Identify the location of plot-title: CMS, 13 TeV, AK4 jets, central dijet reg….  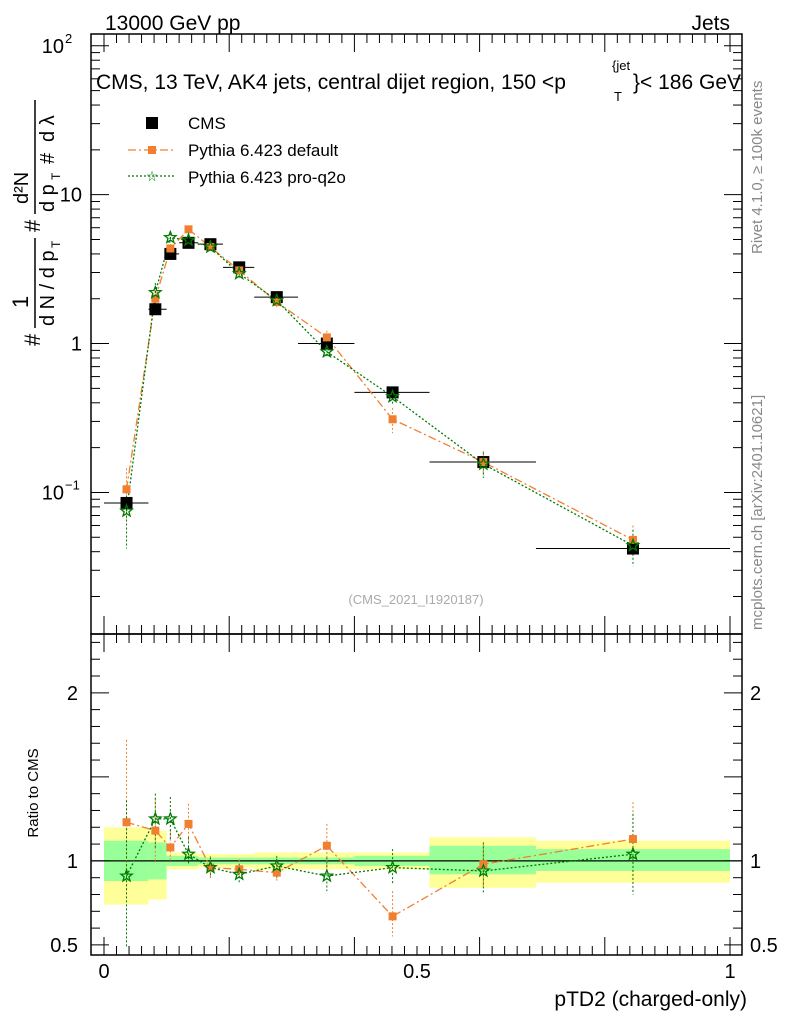
(331, 82).